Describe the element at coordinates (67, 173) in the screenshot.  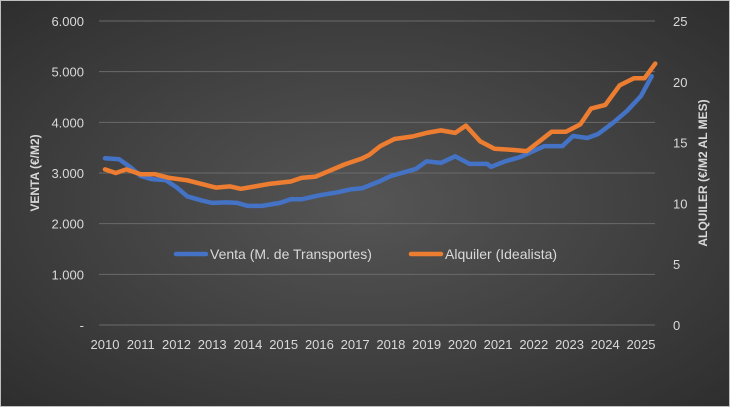
I see `y-tick-label: 3.000` at that location.